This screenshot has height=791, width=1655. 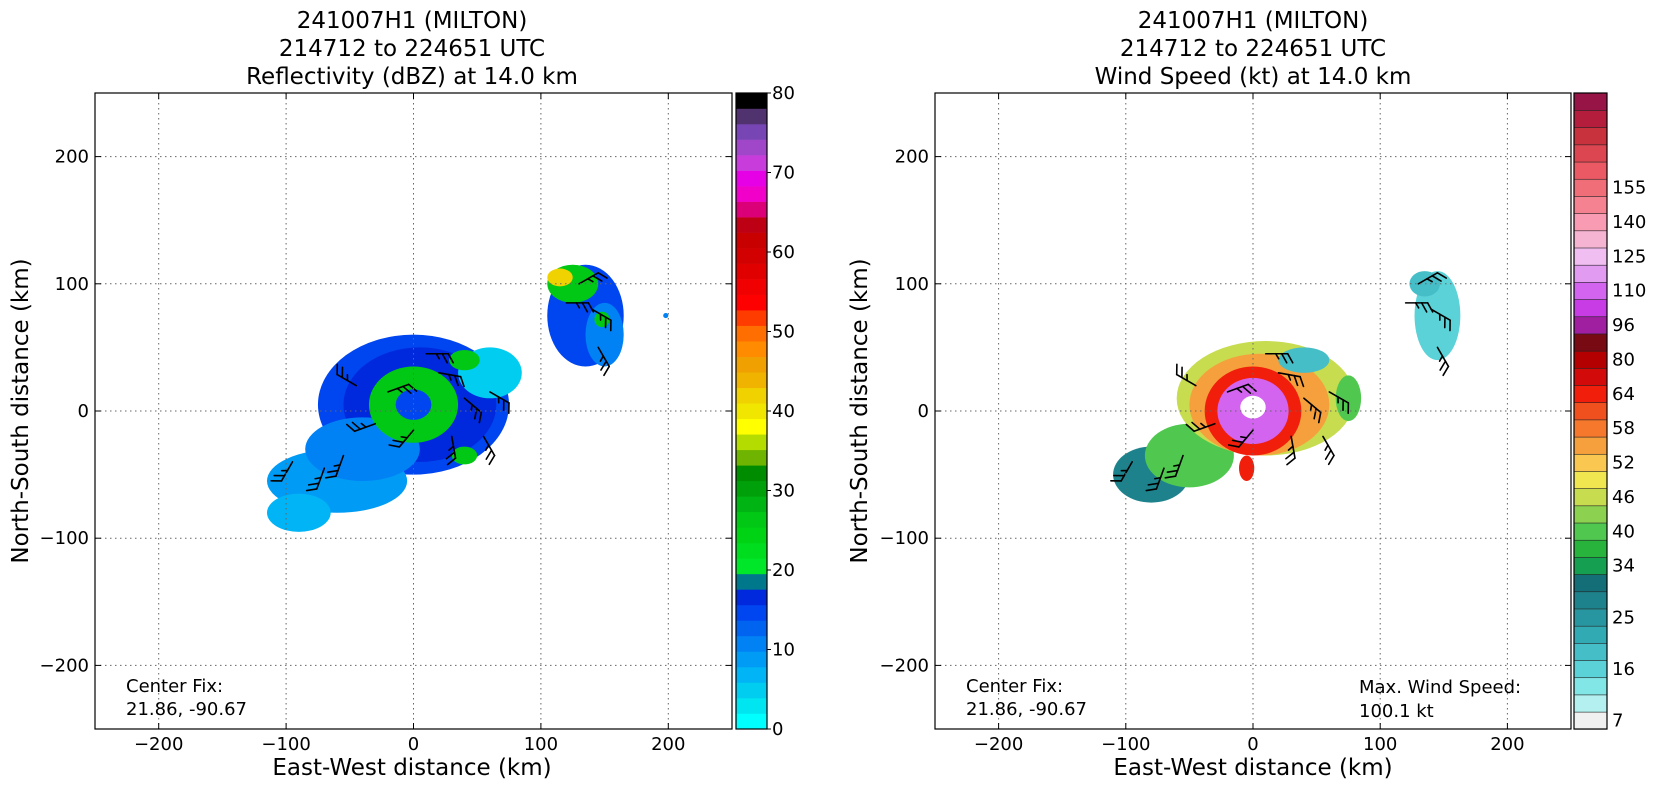 I want to click on wind-max-speed-label: Max. Wind Speed:, so click(x=1440, y=687).